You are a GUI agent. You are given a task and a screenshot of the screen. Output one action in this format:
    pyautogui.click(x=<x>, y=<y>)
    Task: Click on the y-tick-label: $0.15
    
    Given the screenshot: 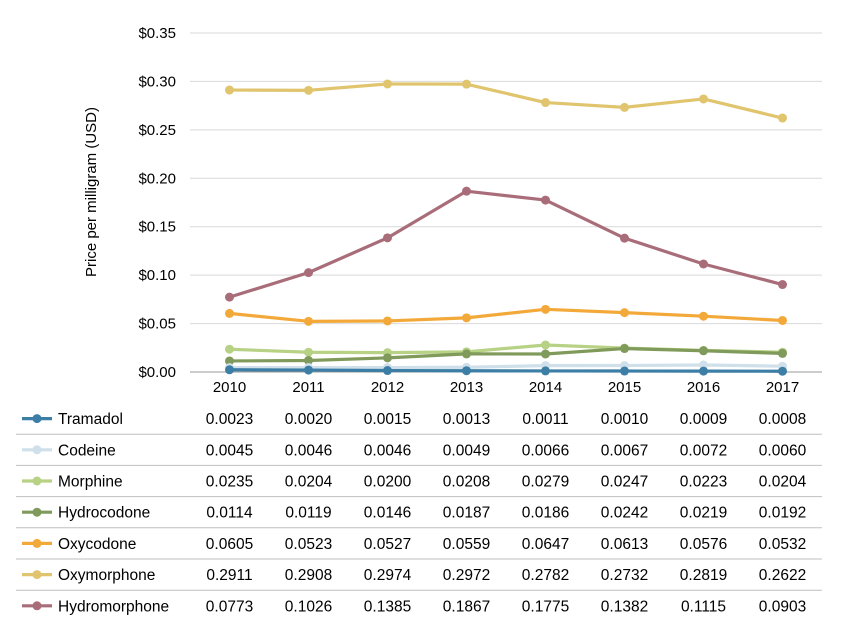 What is the action you would take?
    pyautogui.click(x=157, y=227)
    